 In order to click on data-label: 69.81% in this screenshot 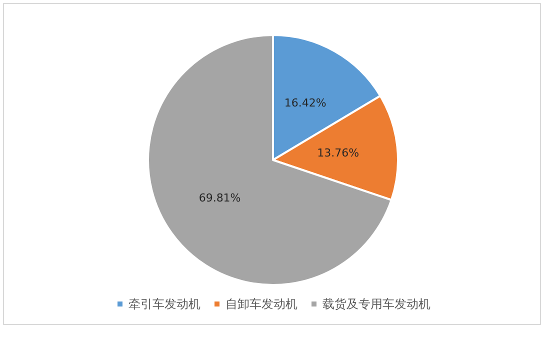, I will do `click(219, 198)`.